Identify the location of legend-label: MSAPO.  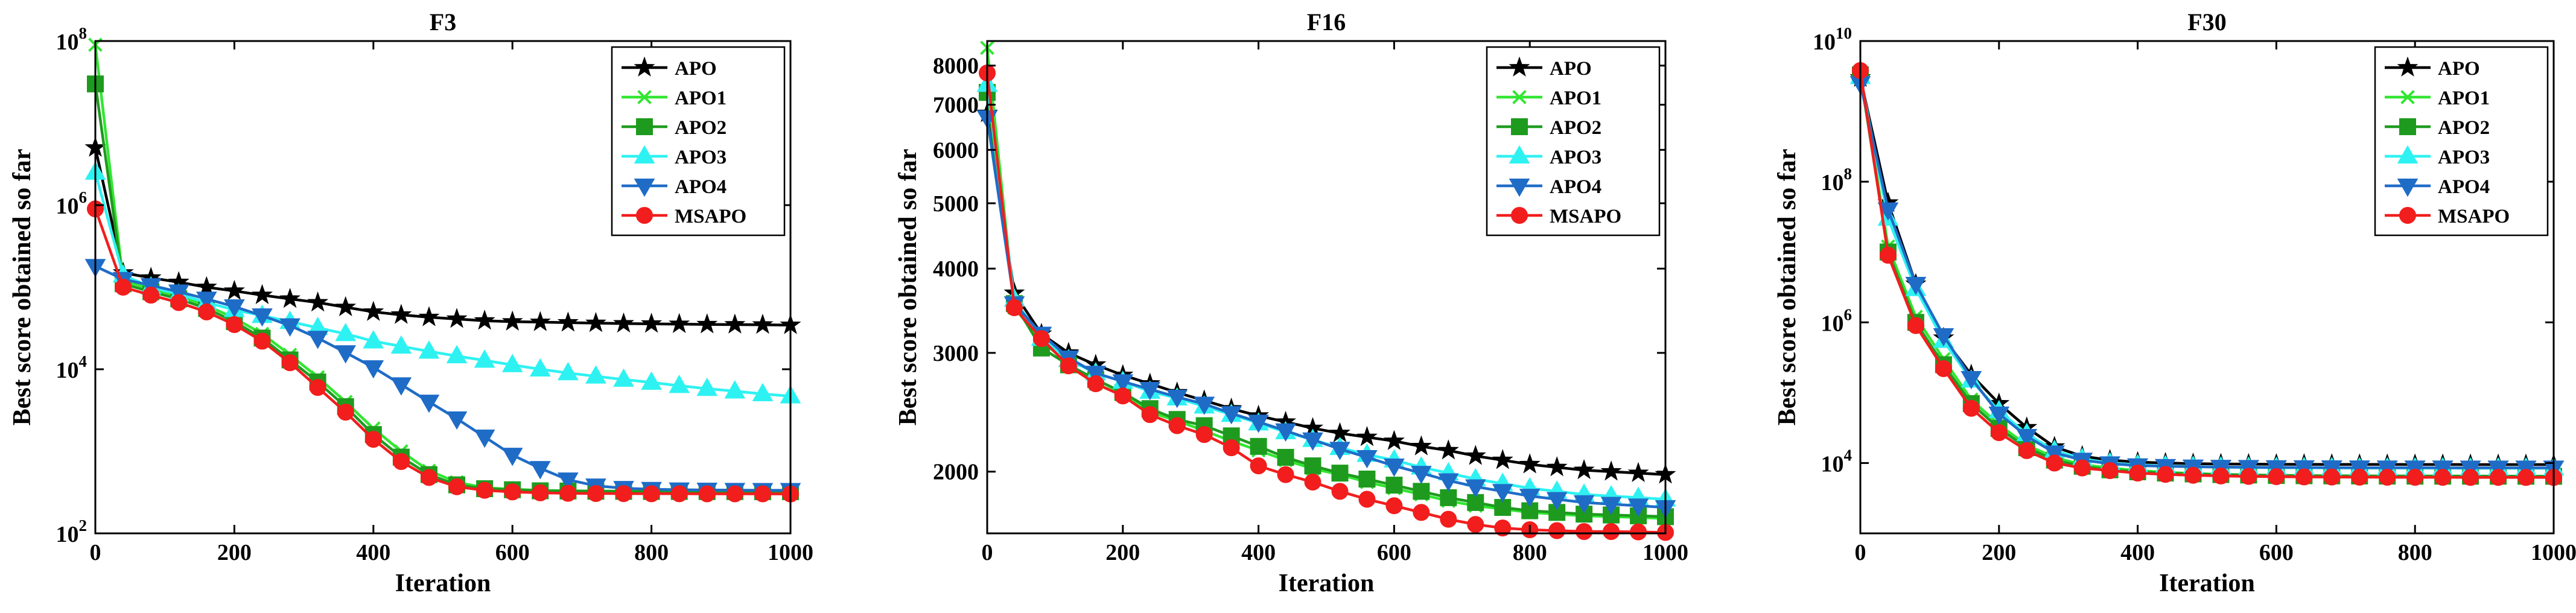
(2474, 216).